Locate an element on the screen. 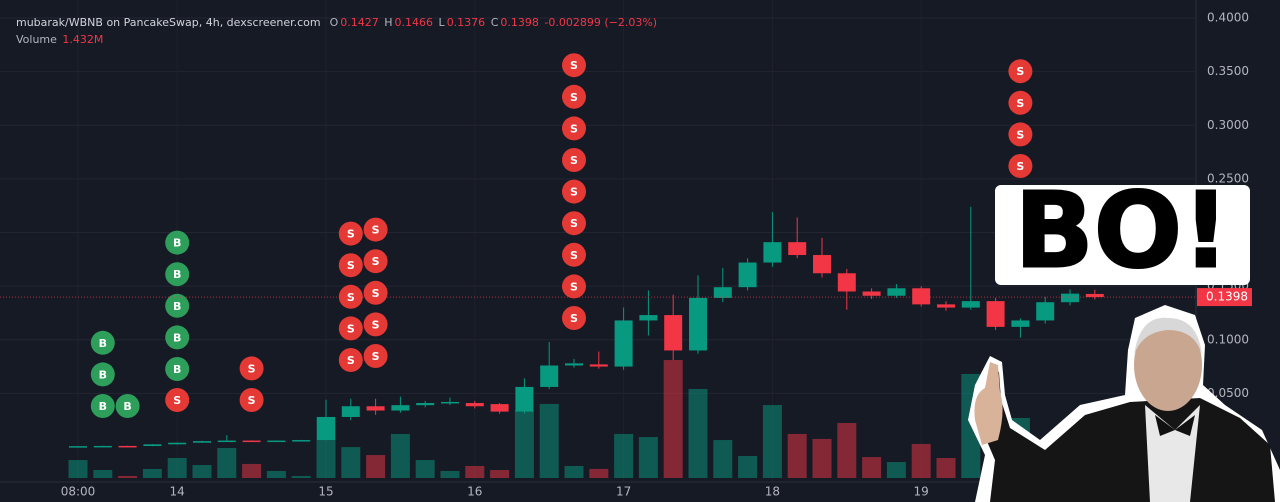 Image resolution: width=1280 pixels, height=502 pixels. volume-row: Volume 1.432M is located at coordinates (337, 39).